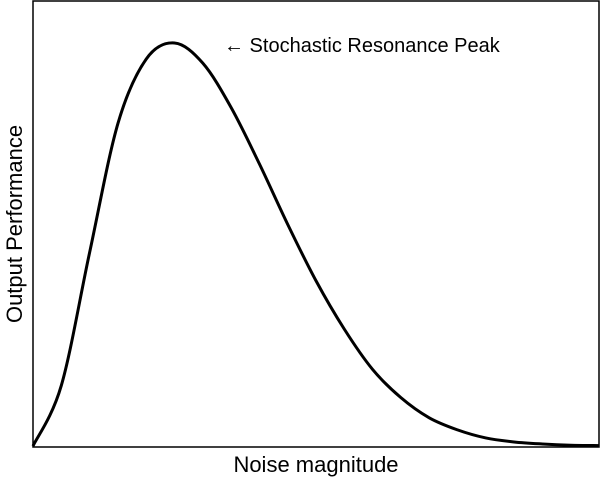 The width and height of the screenshot is (600, 481). Describe the element at coordinates (315, 464) in the screenshot. I see `x-axis-label: Noise magnitude` at that location.